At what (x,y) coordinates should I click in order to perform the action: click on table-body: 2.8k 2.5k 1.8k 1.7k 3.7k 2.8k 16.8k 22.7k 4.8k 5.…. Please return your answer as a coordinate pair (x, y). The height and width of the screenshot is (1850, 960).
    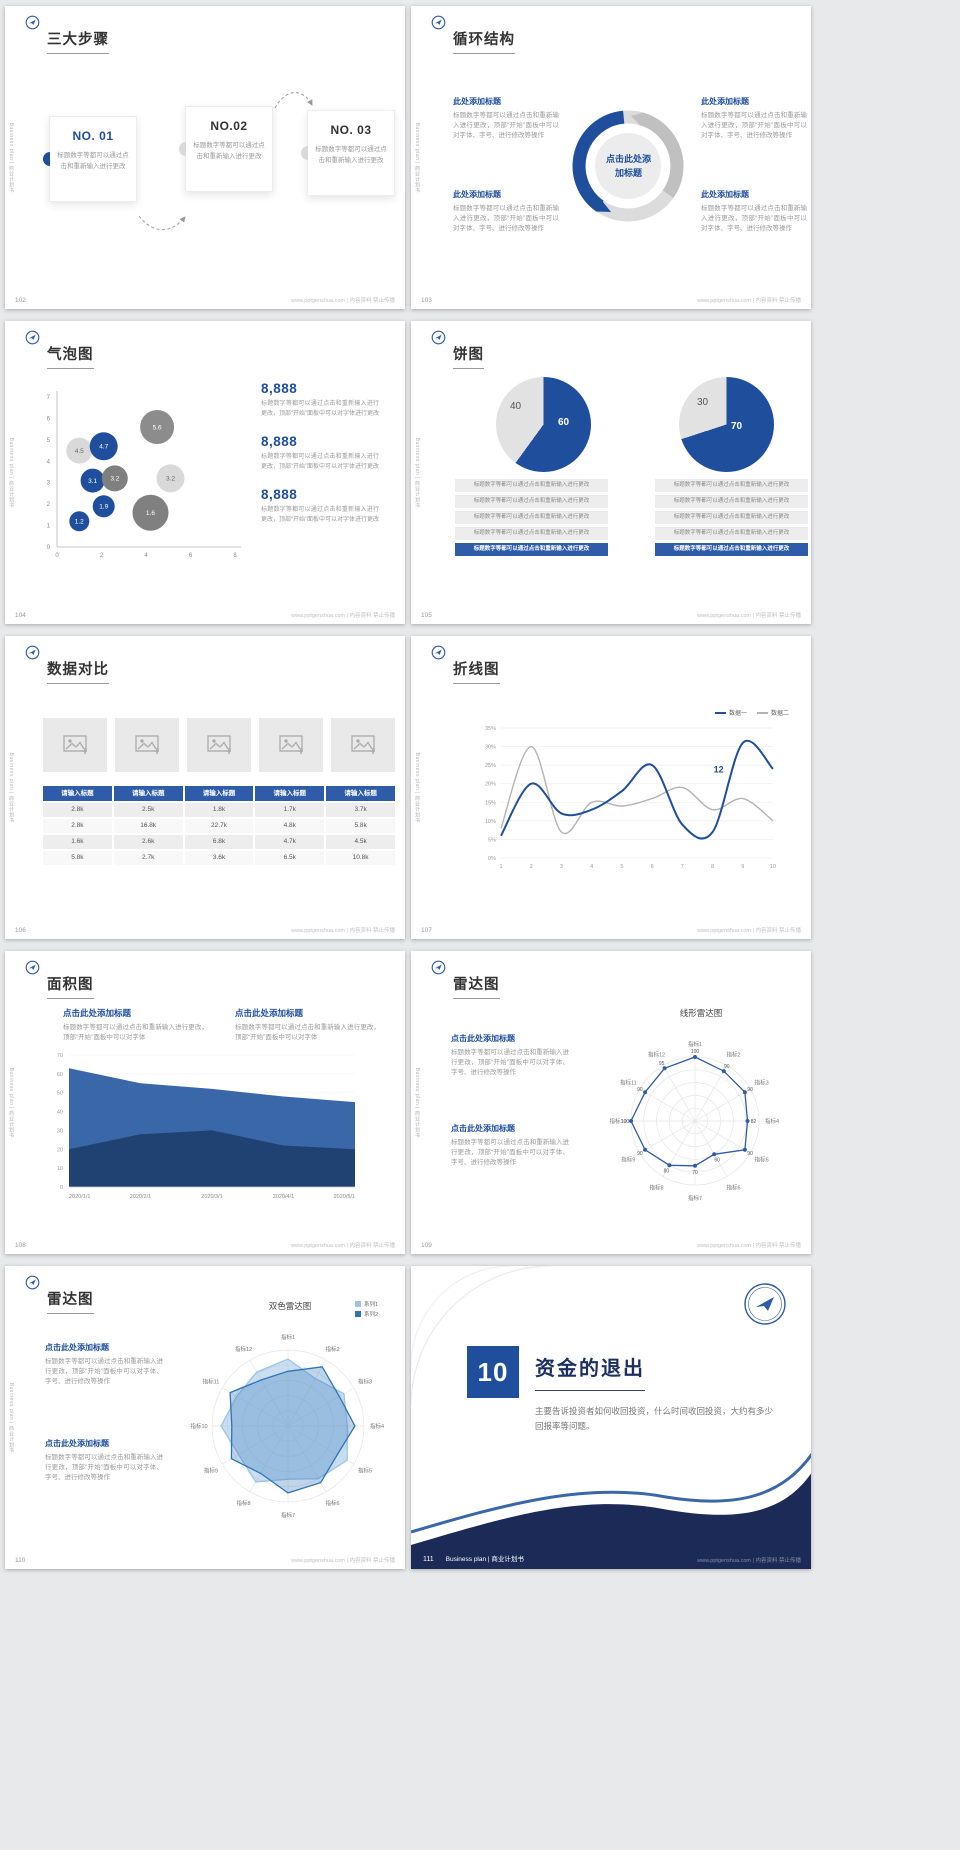
    Looking at the image, I should click on (219, 834).